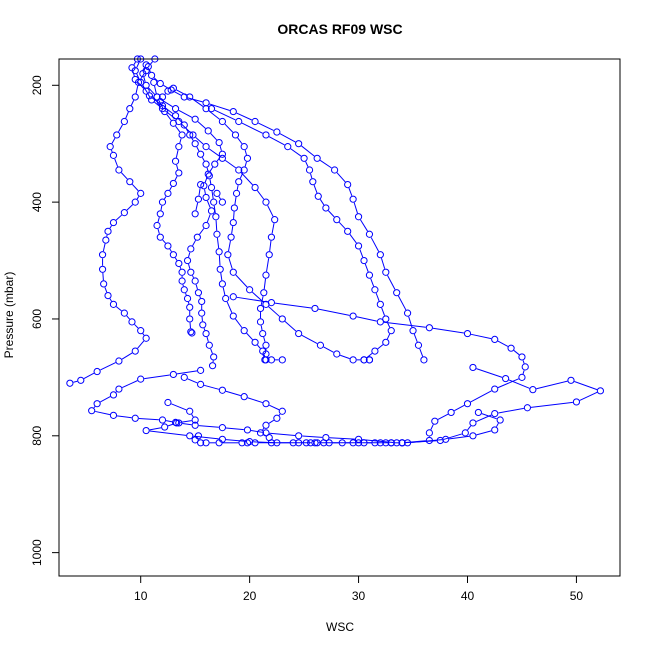  Describe the element at coordinates (219, 197) in the screenshot. I see `data-series` at that location.